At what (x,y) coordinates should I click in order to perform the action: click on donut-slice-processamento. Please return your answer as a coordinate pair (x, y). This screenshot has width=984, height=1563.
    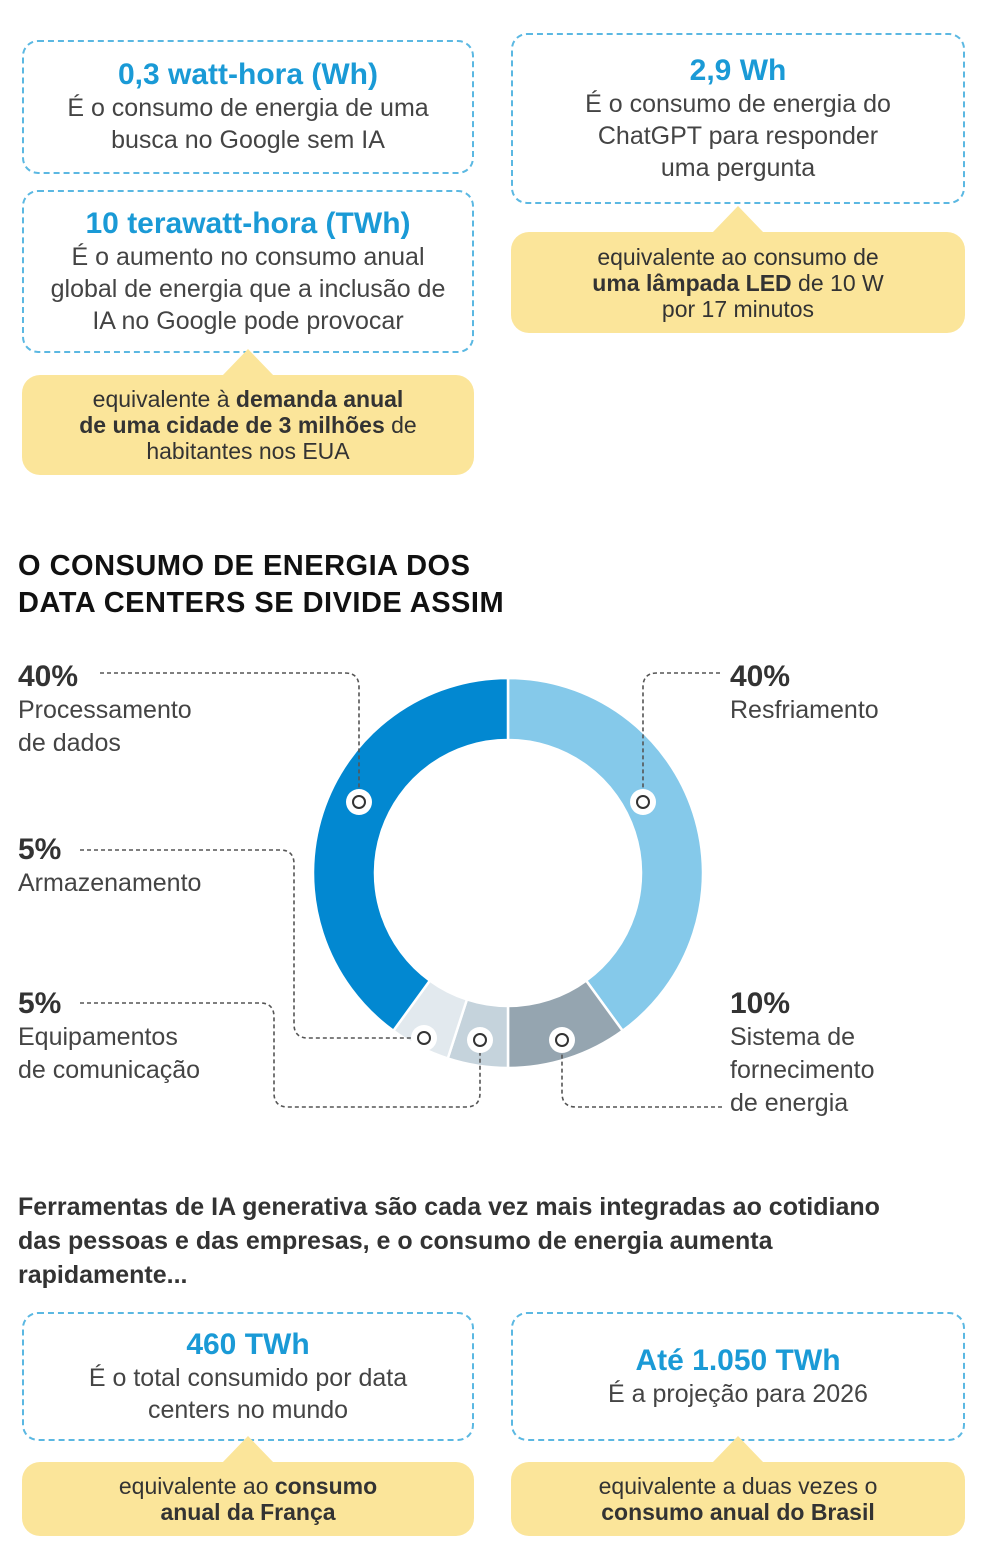
    Looking at the image, I should click on (410, 854).